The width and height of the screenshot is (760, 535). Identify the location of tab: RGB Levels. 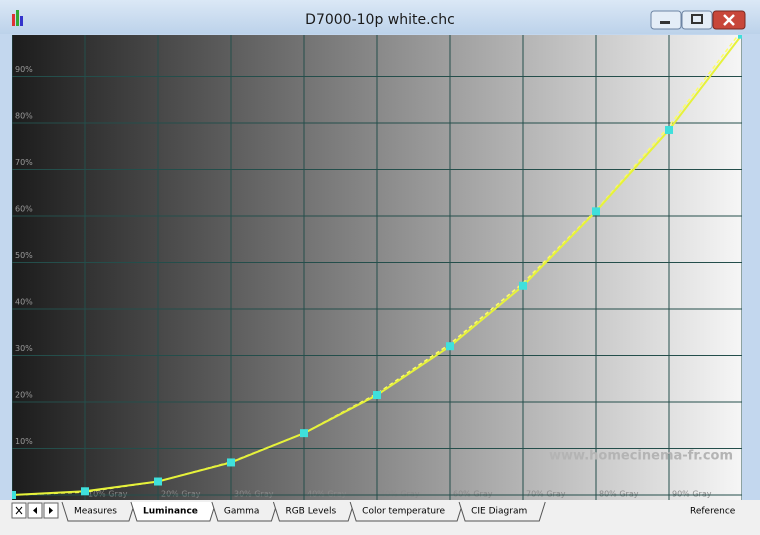
(313, 511).